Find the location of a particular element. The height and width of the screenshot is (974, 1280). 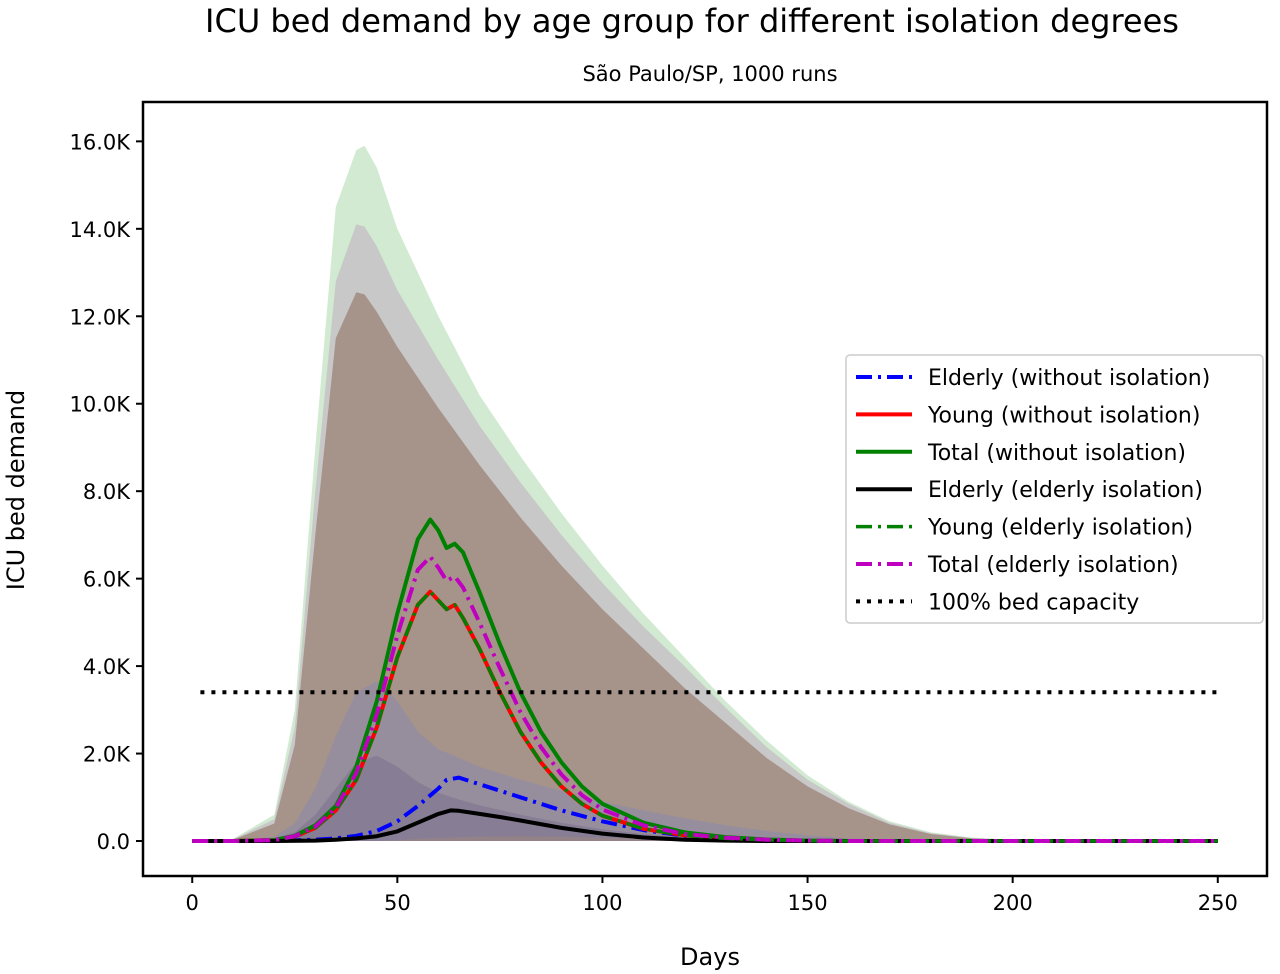

y-tick-label: 14.0K is located at coordinates (100, 230).